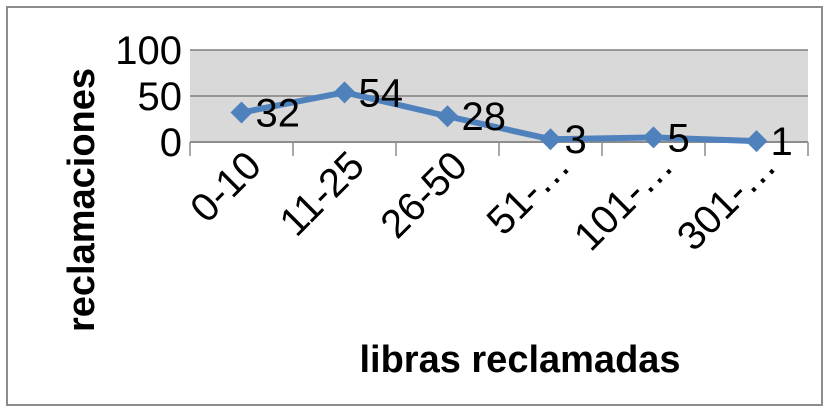  Describe the element at coordinates (499, 149) in the screenshot. I see `x-axis-tick-marks` at that location.